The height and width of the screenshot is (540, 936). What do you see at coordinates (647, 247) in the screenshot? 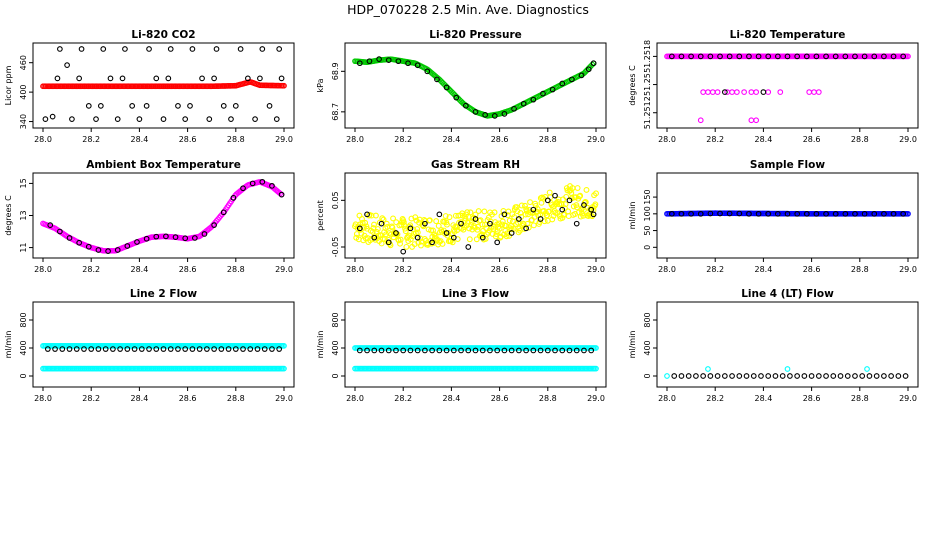
I see `y-tick-label: 0` at bounding box center [647, 247].